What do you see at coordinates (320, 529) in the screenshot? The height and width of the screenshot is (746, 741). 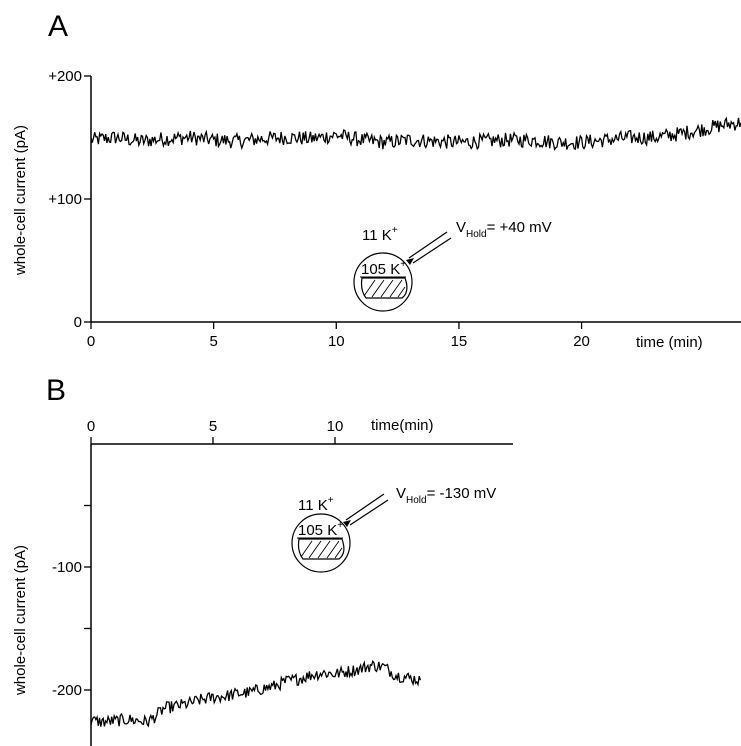 I see `panel-b-cell-label: 105 K+` at bounding box center [320, 529].